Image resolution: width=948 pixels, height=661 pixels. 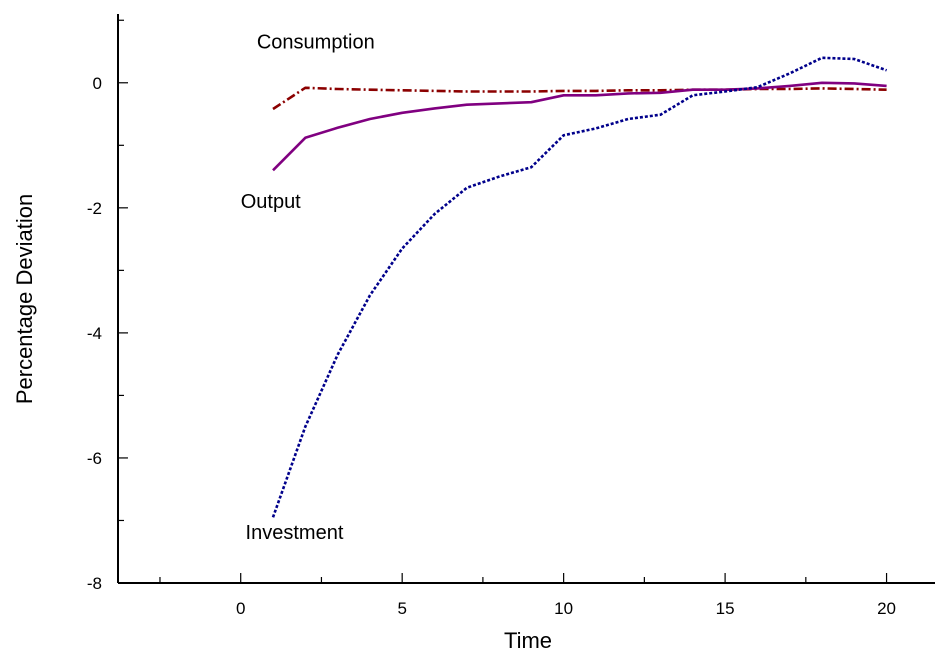 I want to click on y-tick-label: 0, so click(x=97, y=83).